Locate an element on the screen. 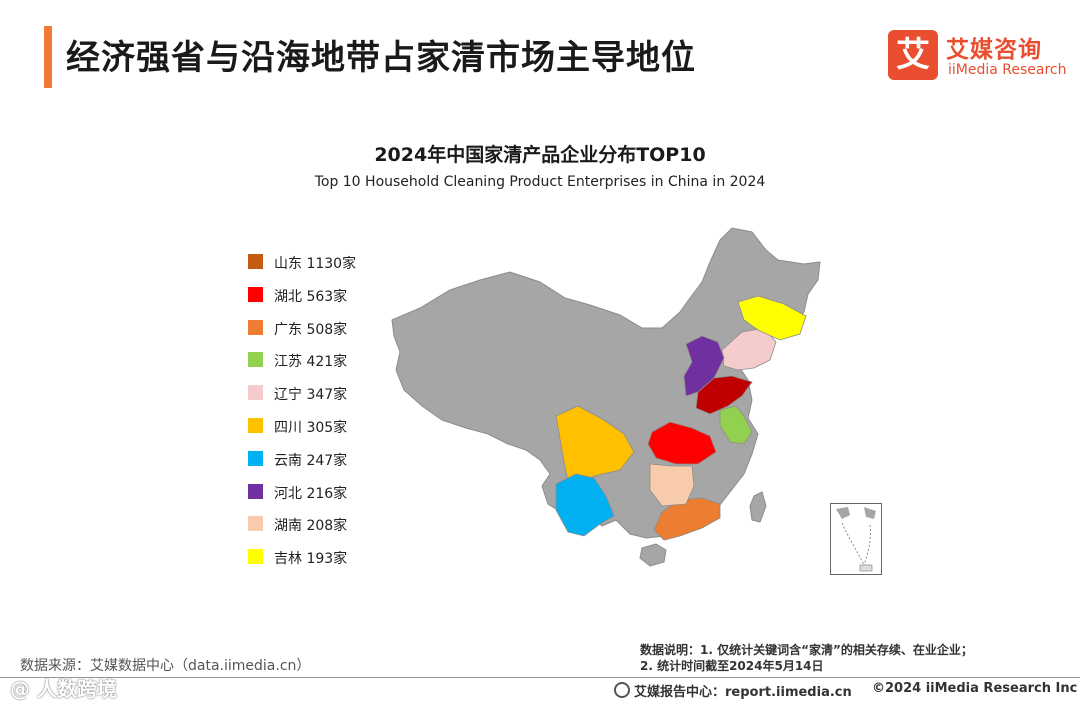 Image resolution: width=1080 pixels, height=702 pixels. globe-icon is located at coordinates (622, 690).